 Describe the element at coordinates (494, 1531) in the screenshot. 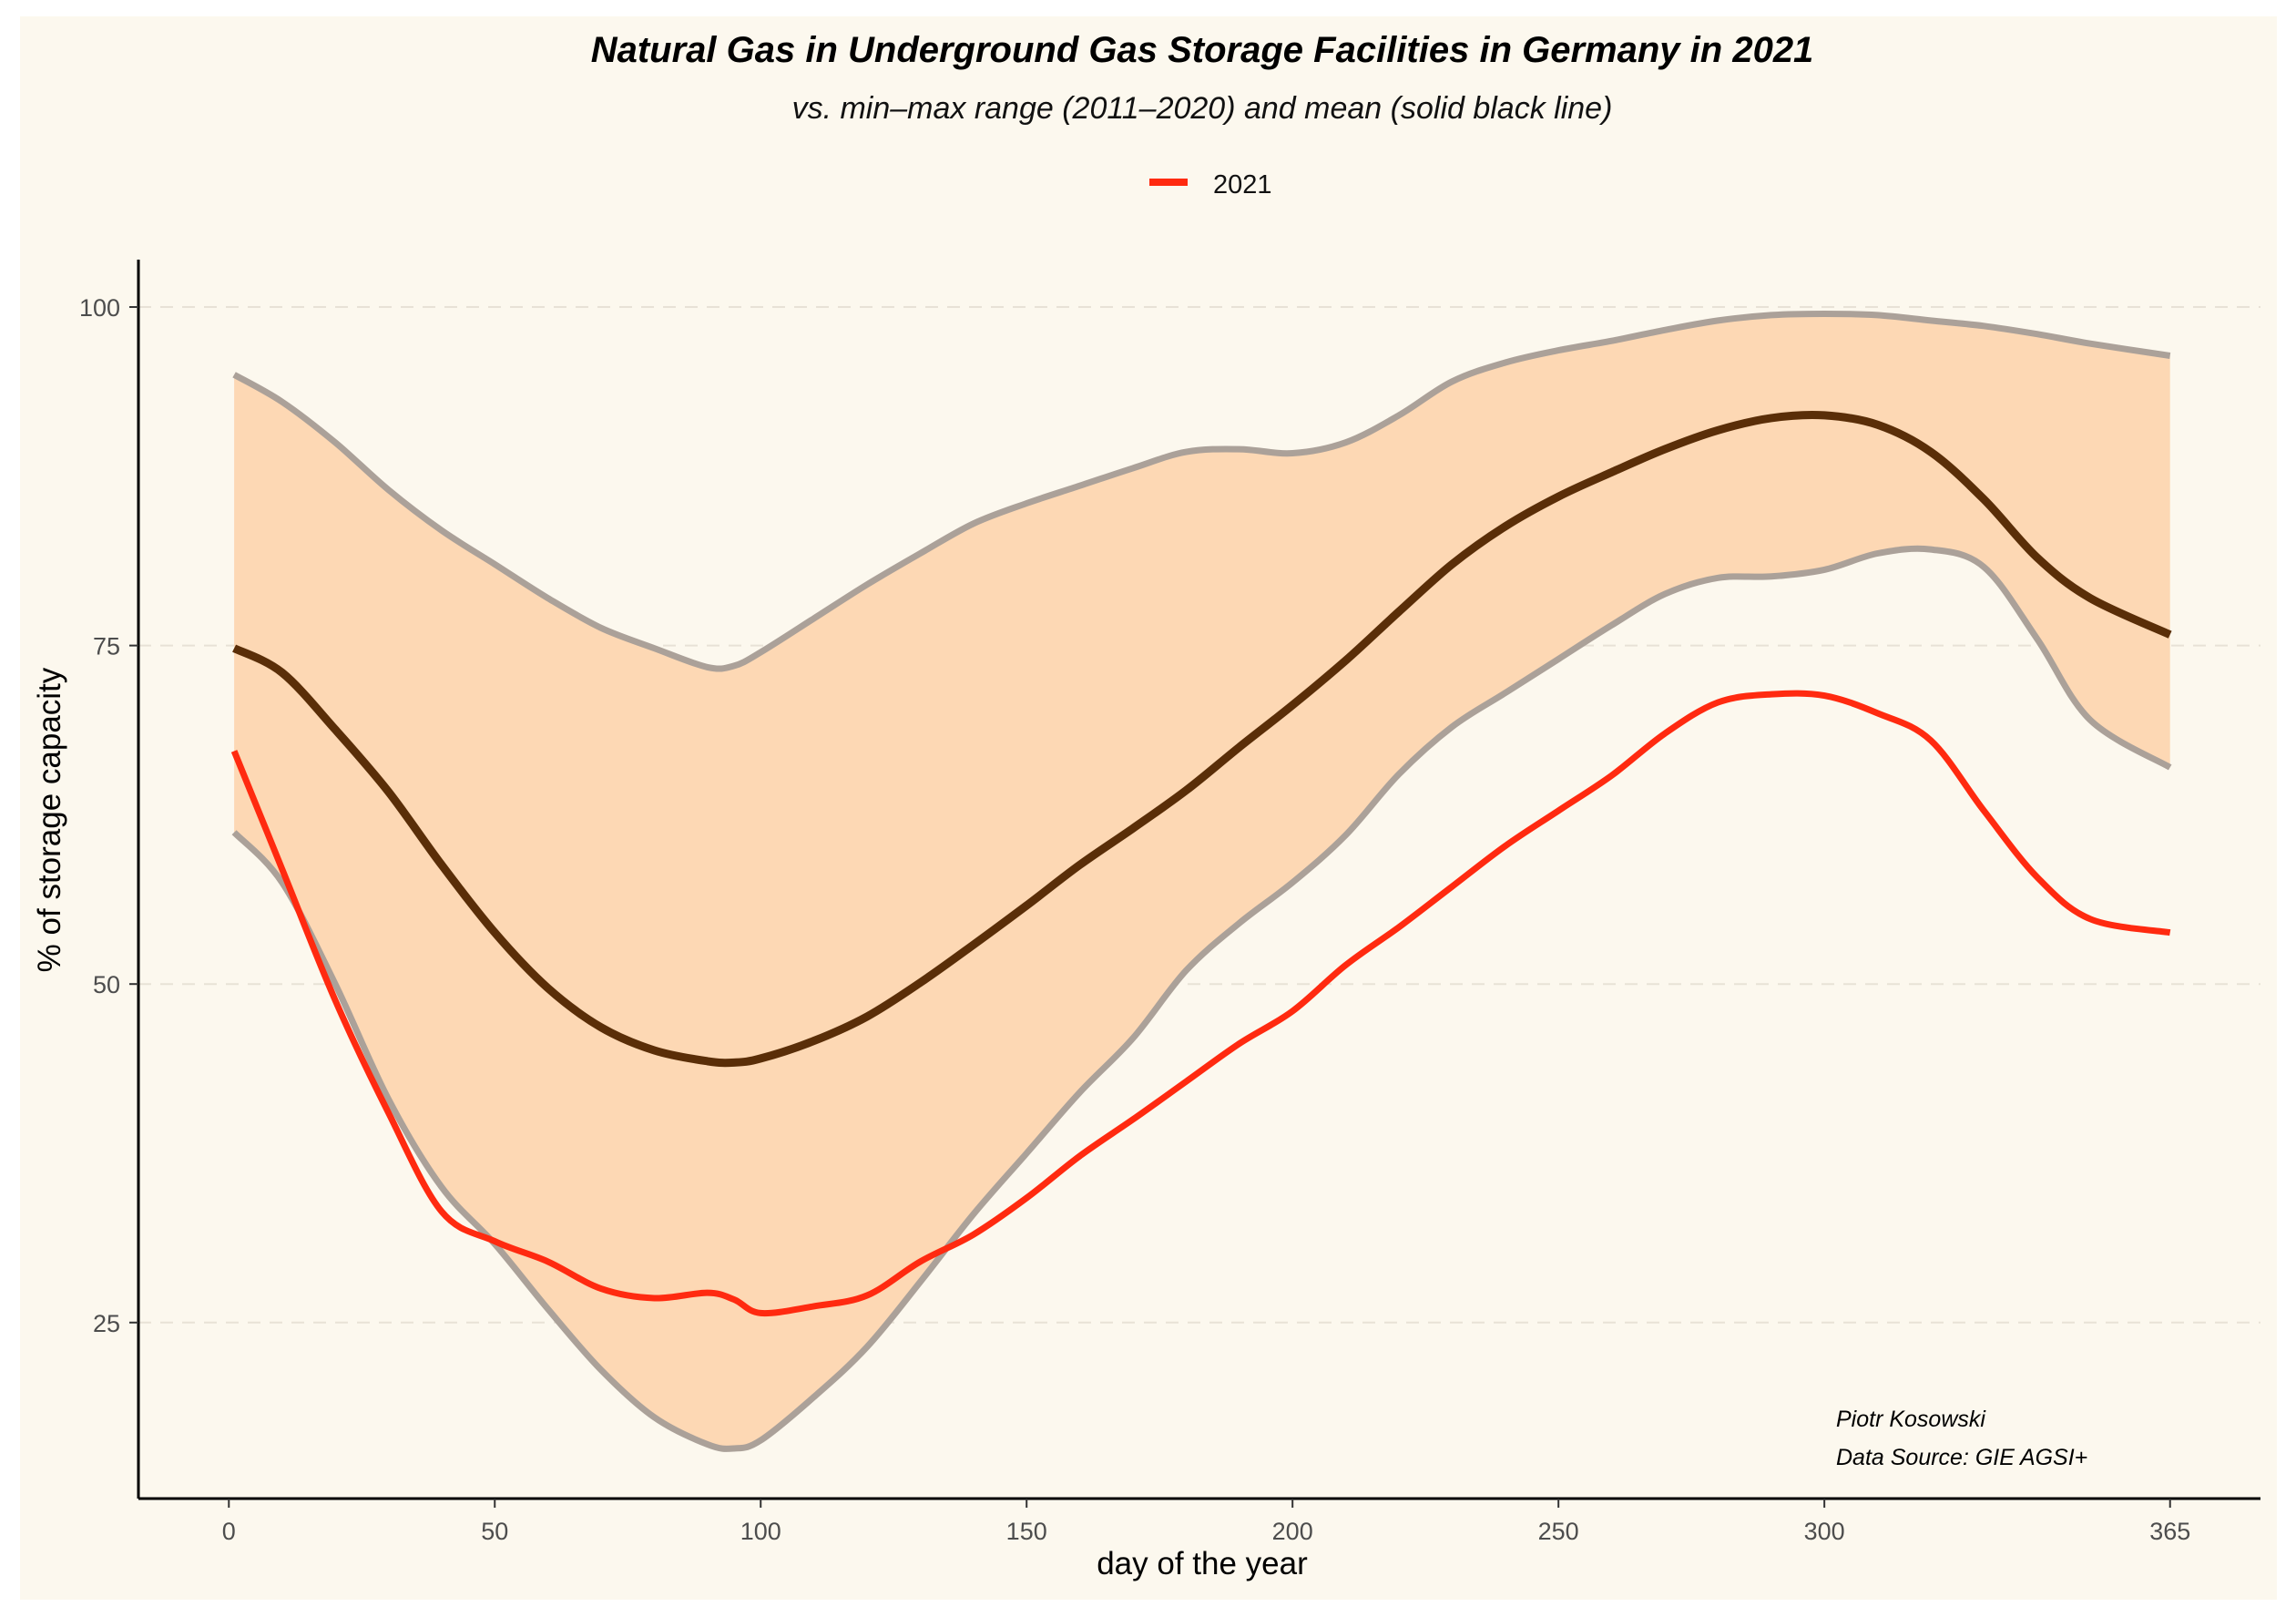

I see `x-tick-label-50: 50` at that location.